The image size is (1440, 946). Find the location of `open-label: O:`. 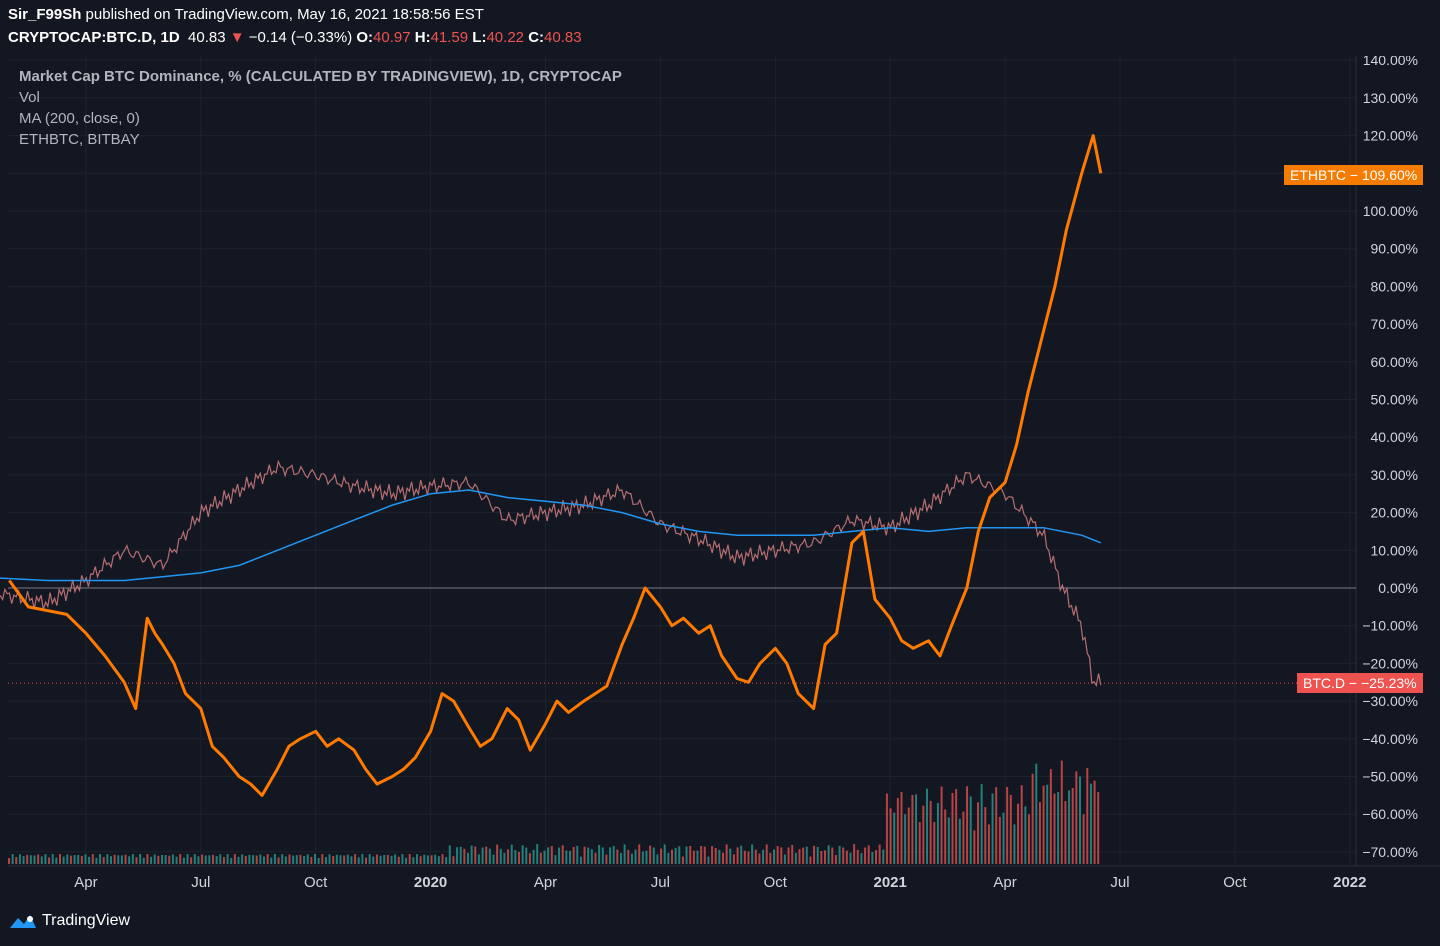

open-label: O: is located at coordinates (365, 37).